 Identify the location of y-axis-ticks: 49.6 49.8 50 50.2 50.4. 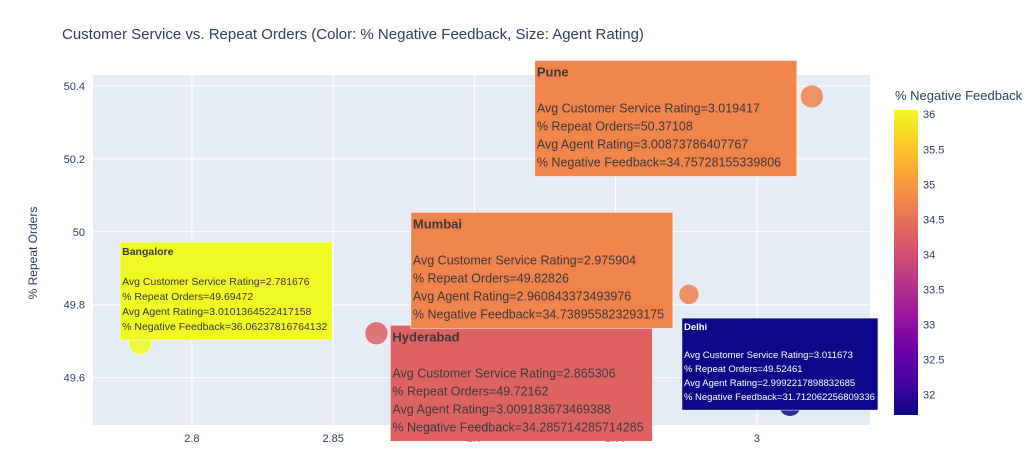
(74, 233).